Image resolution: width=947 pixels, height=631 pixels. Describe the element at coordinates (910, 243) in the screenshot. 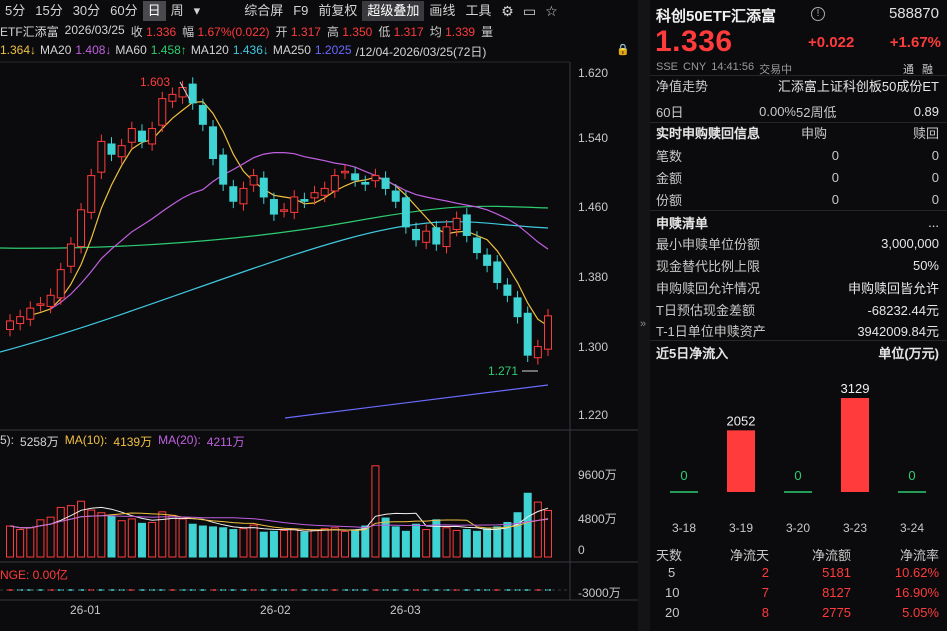

I see `list-row-value: 3,000,000` at that location.